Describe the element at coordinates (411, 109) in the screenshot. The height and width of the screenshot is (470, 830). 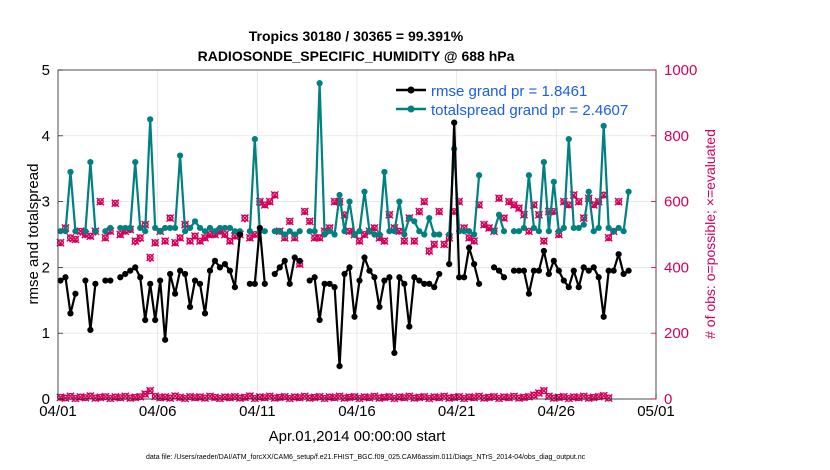
I see `legend-spread-marker` at that location.